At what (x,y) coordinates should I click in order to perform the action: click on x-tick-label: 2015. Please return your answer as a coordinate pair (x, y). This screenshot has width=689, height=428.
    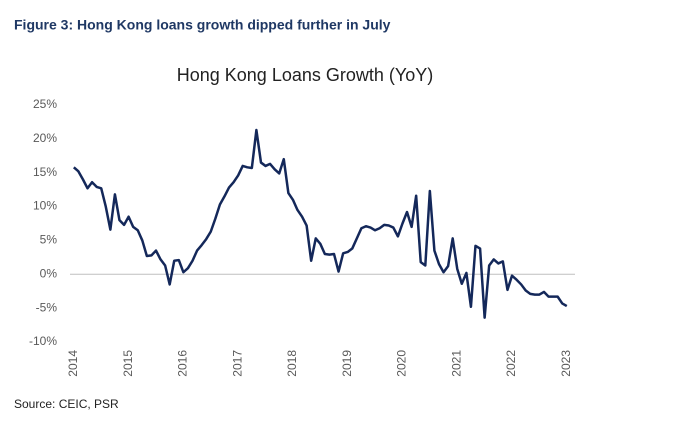
    Looking at the image, I should click on (128, 363).